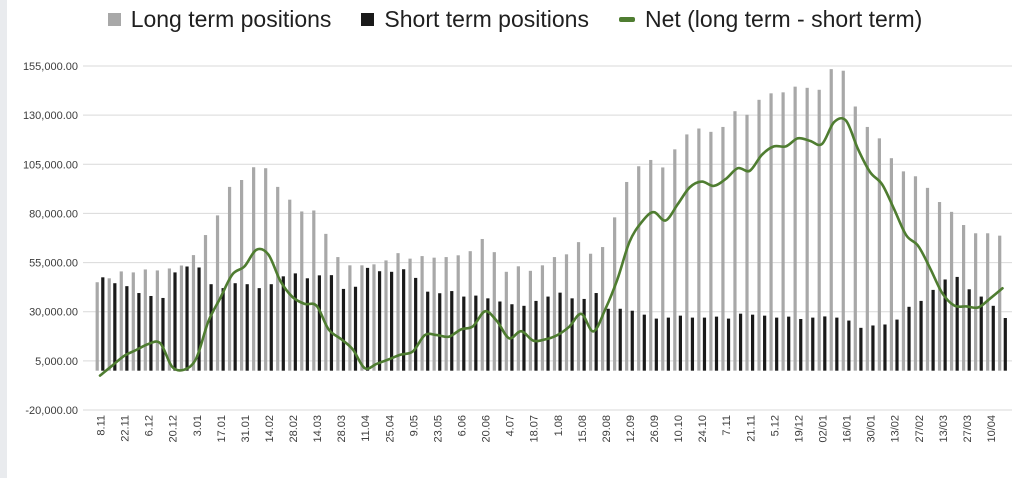  I want to click on legend-item-net: Net (long term - short term), so click(770, 19).